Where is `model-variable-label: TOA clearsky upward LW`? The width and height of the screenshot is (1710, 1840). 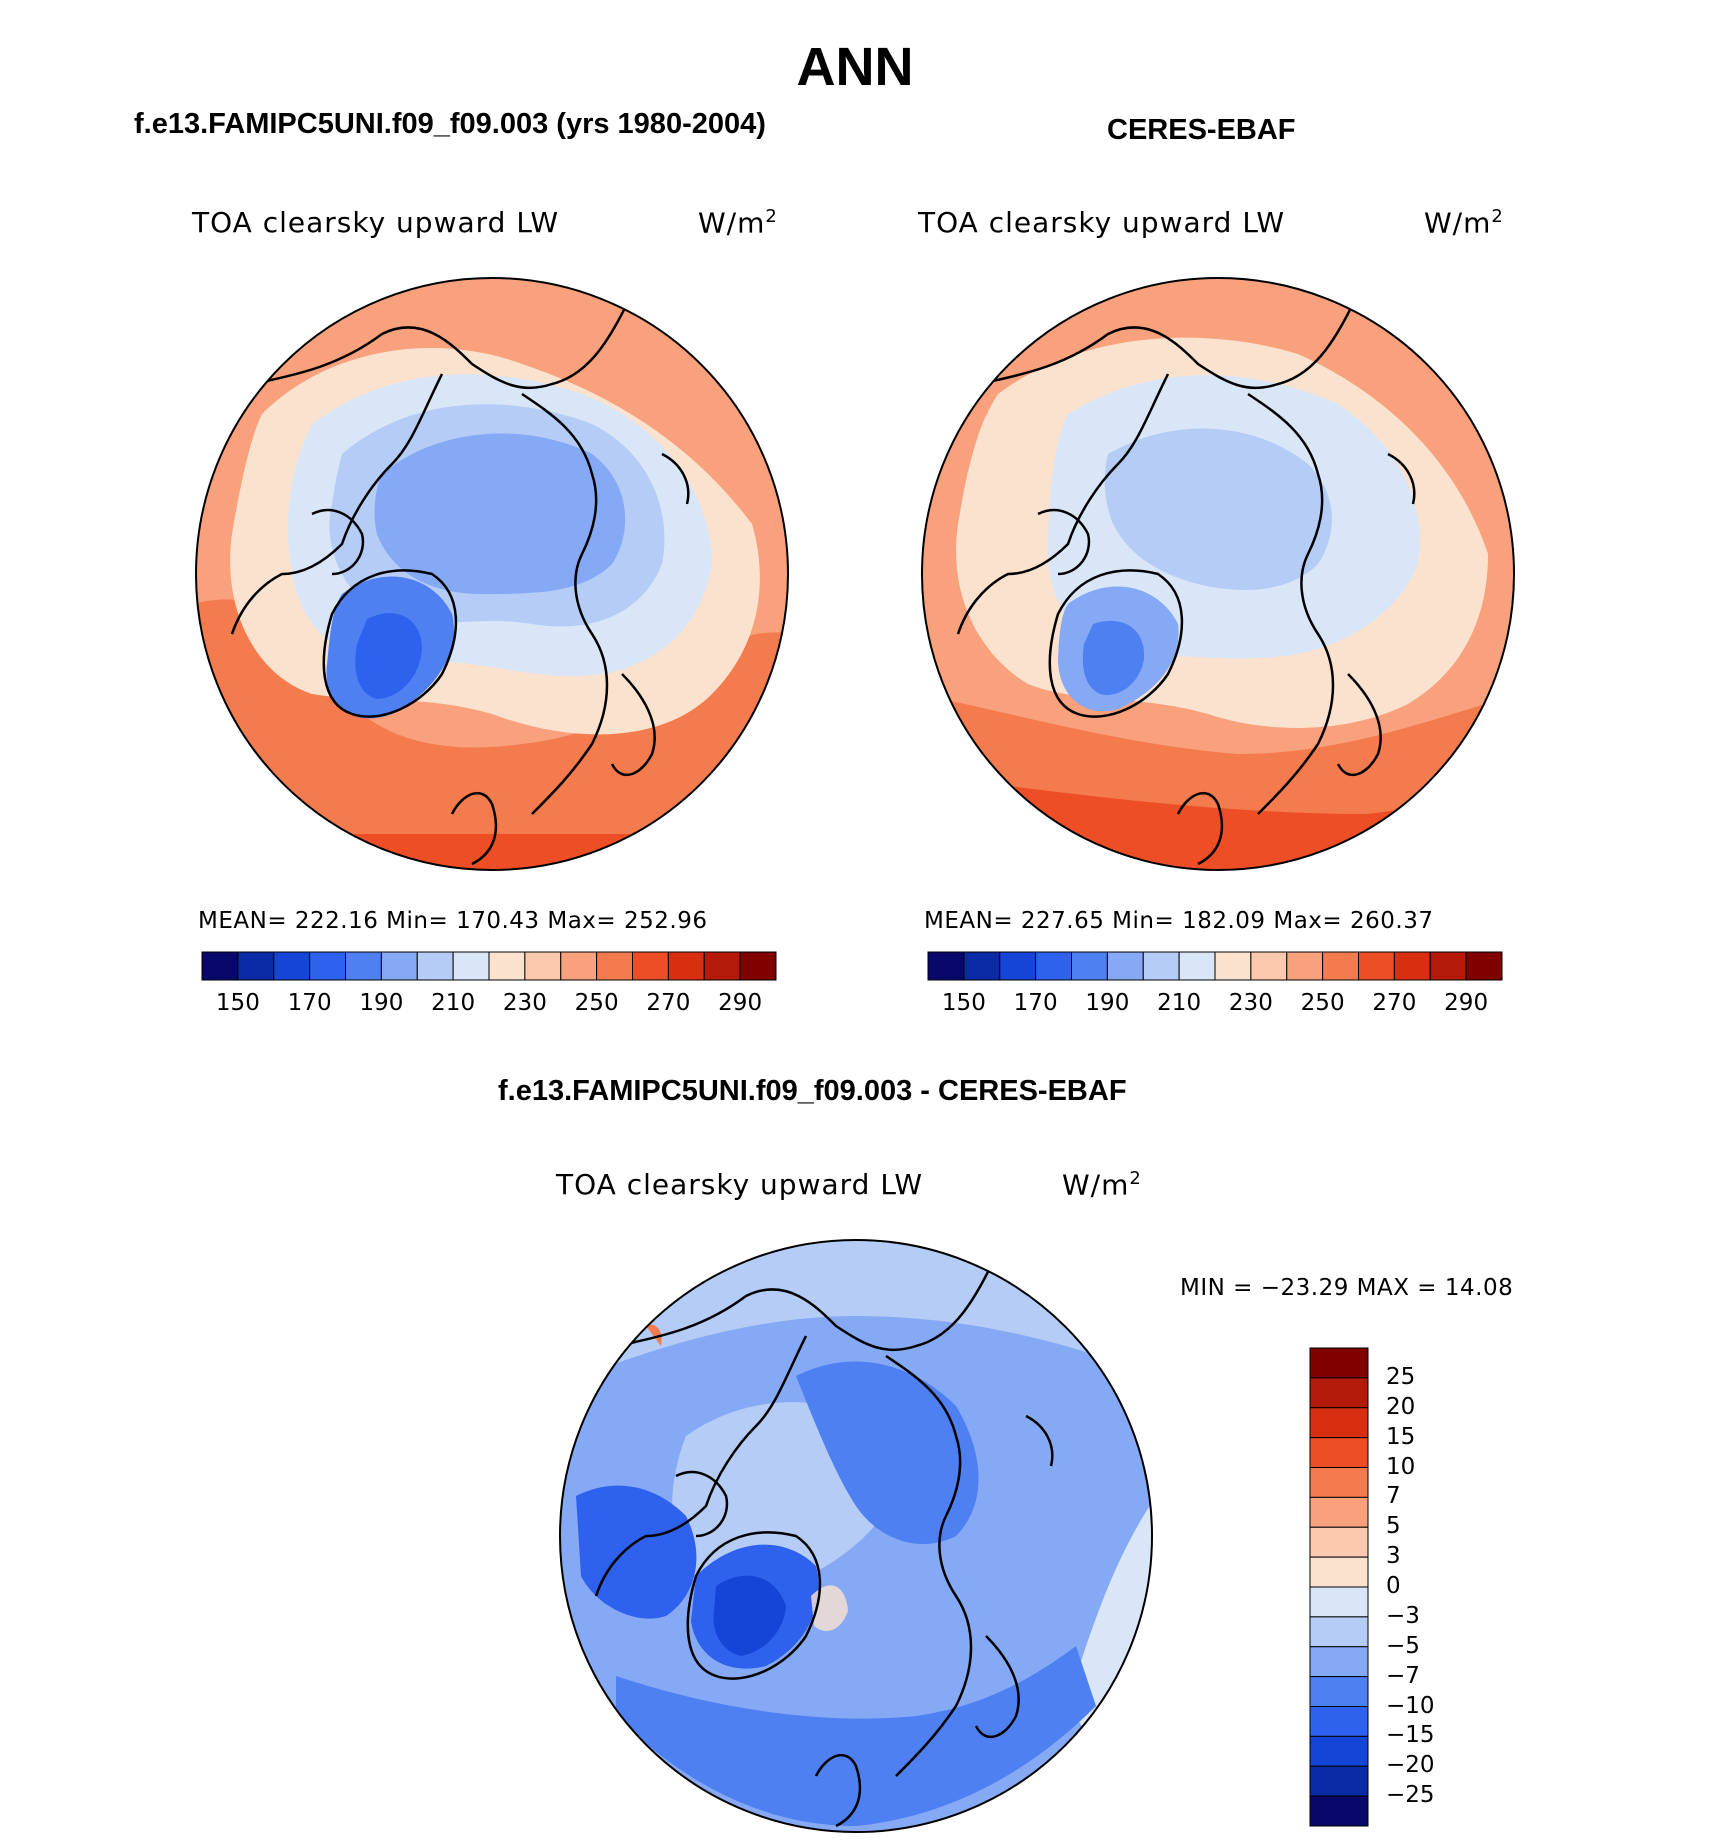 model-variable-label: TOA clearsky upward LW is located at coordinates (376, 222).